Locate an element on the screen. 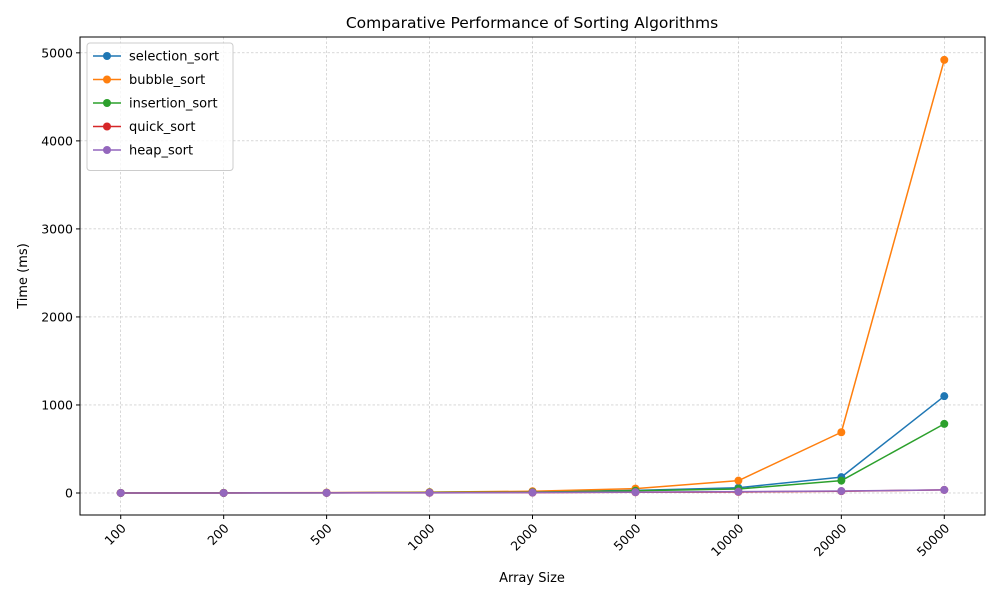 This screenshot has width=1000, height=600. legend-item-bubble_sort: bubble_sort is located at coordinates (149, 80).